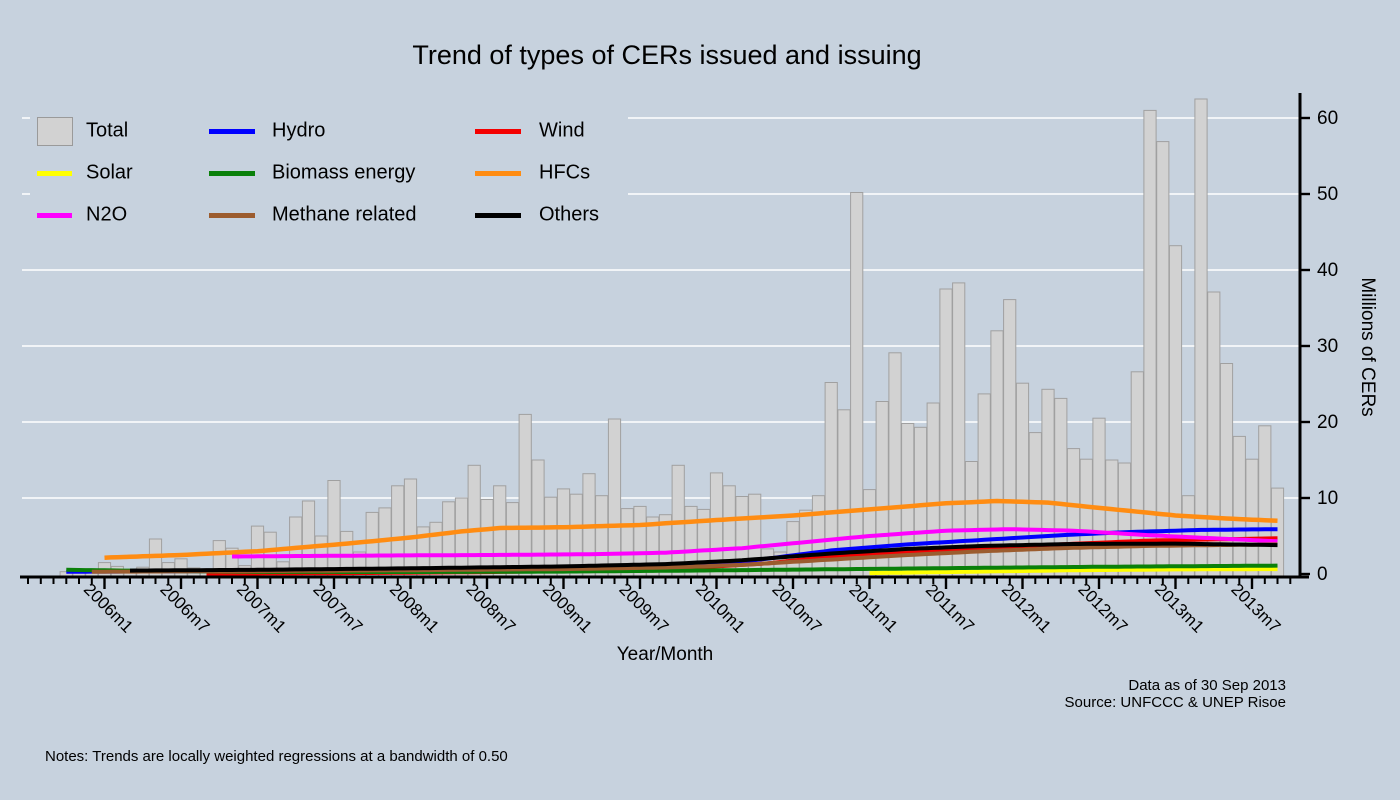 The width and height of the screenshot is (1400, 800). What do you see at coordinates (1026, 608) in the screenshot?
I see `x-tick-label: 2012m1` at bounding box center [1026, 608].